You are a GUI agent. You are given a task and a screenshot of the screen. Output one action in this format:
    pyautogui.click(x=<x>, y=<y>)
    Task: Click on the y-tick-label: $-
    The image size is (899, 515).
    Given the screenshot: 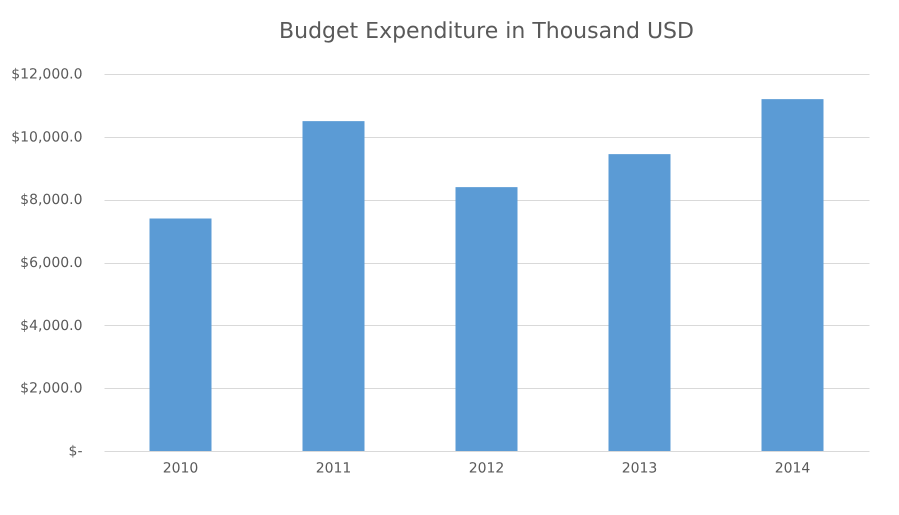 What is the action you would take?
    pyautogui.click(x=75, y=452)
    